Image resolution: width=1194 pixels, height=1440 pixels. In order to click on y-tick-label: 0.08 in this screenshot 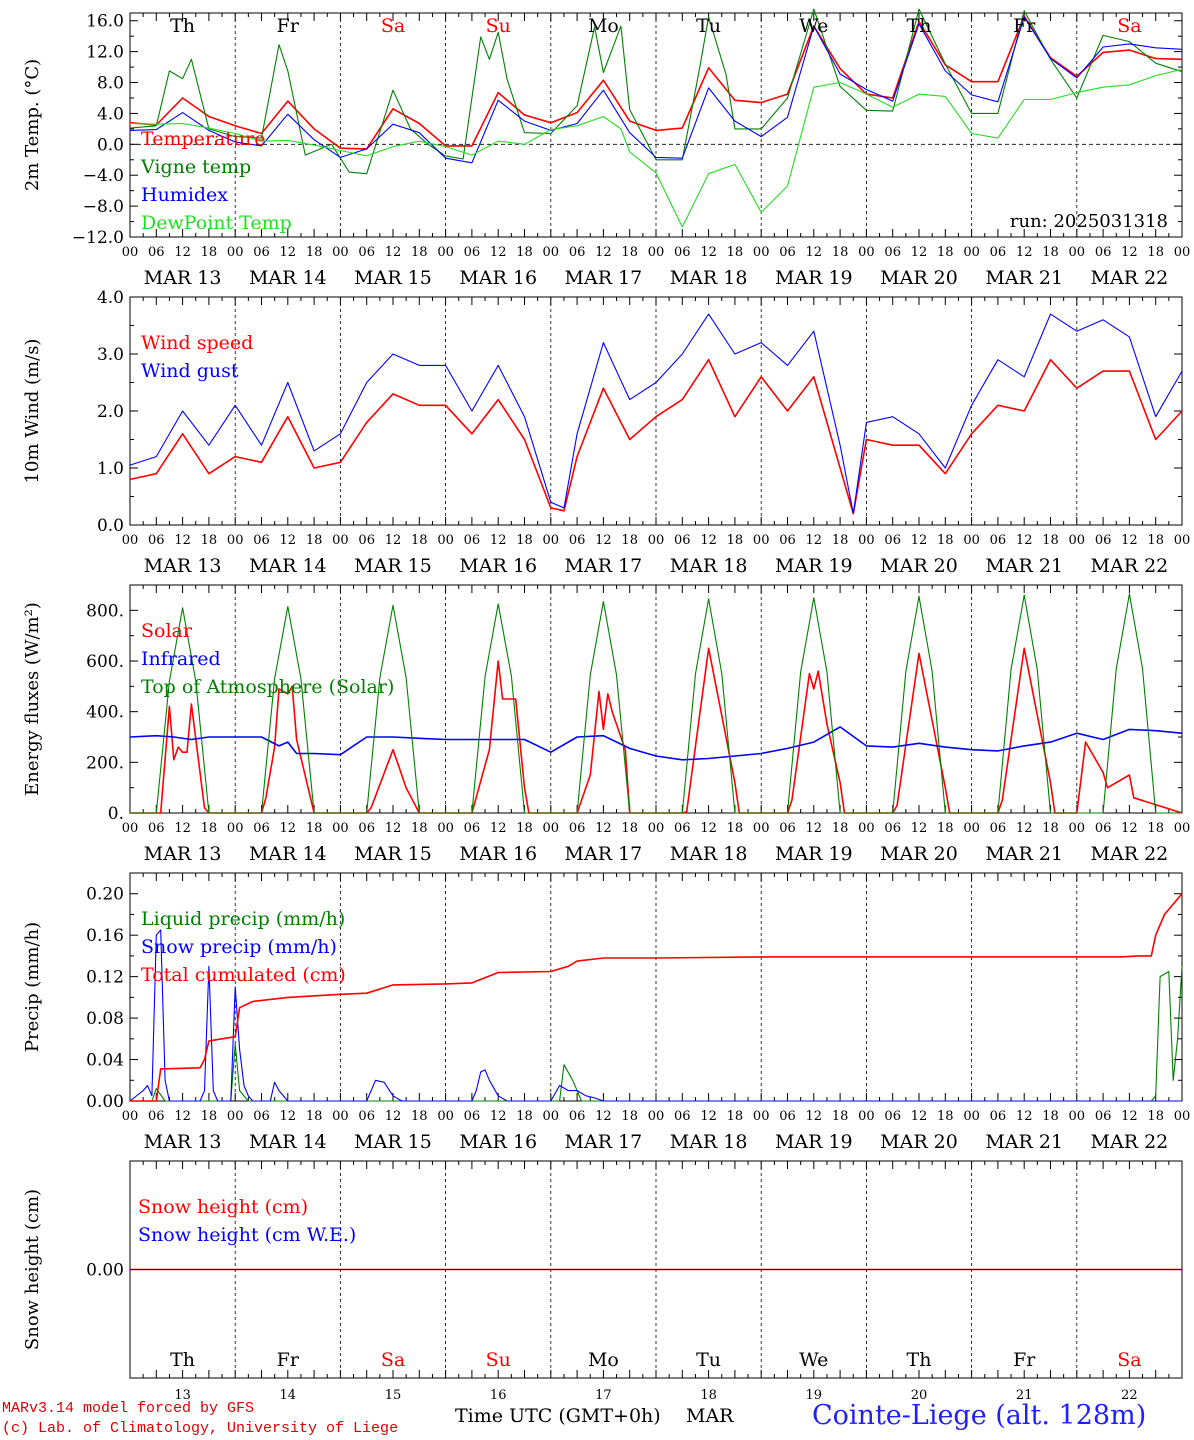, I will do `click(105, 1019)`.